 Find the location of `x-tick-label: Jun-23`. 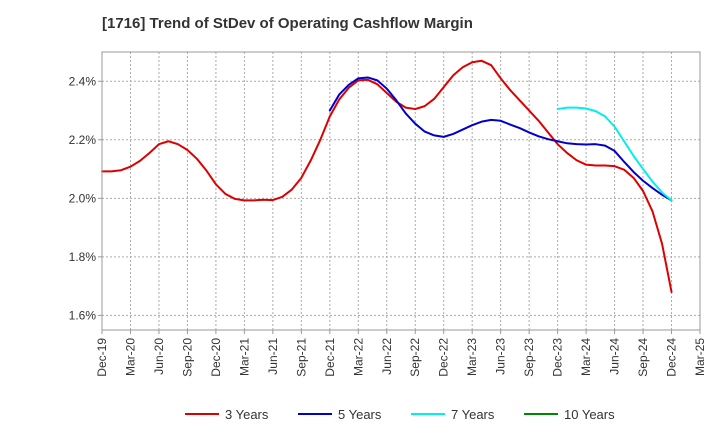

x-tick-label: Jun-23 is located at coordinates (501, 356).